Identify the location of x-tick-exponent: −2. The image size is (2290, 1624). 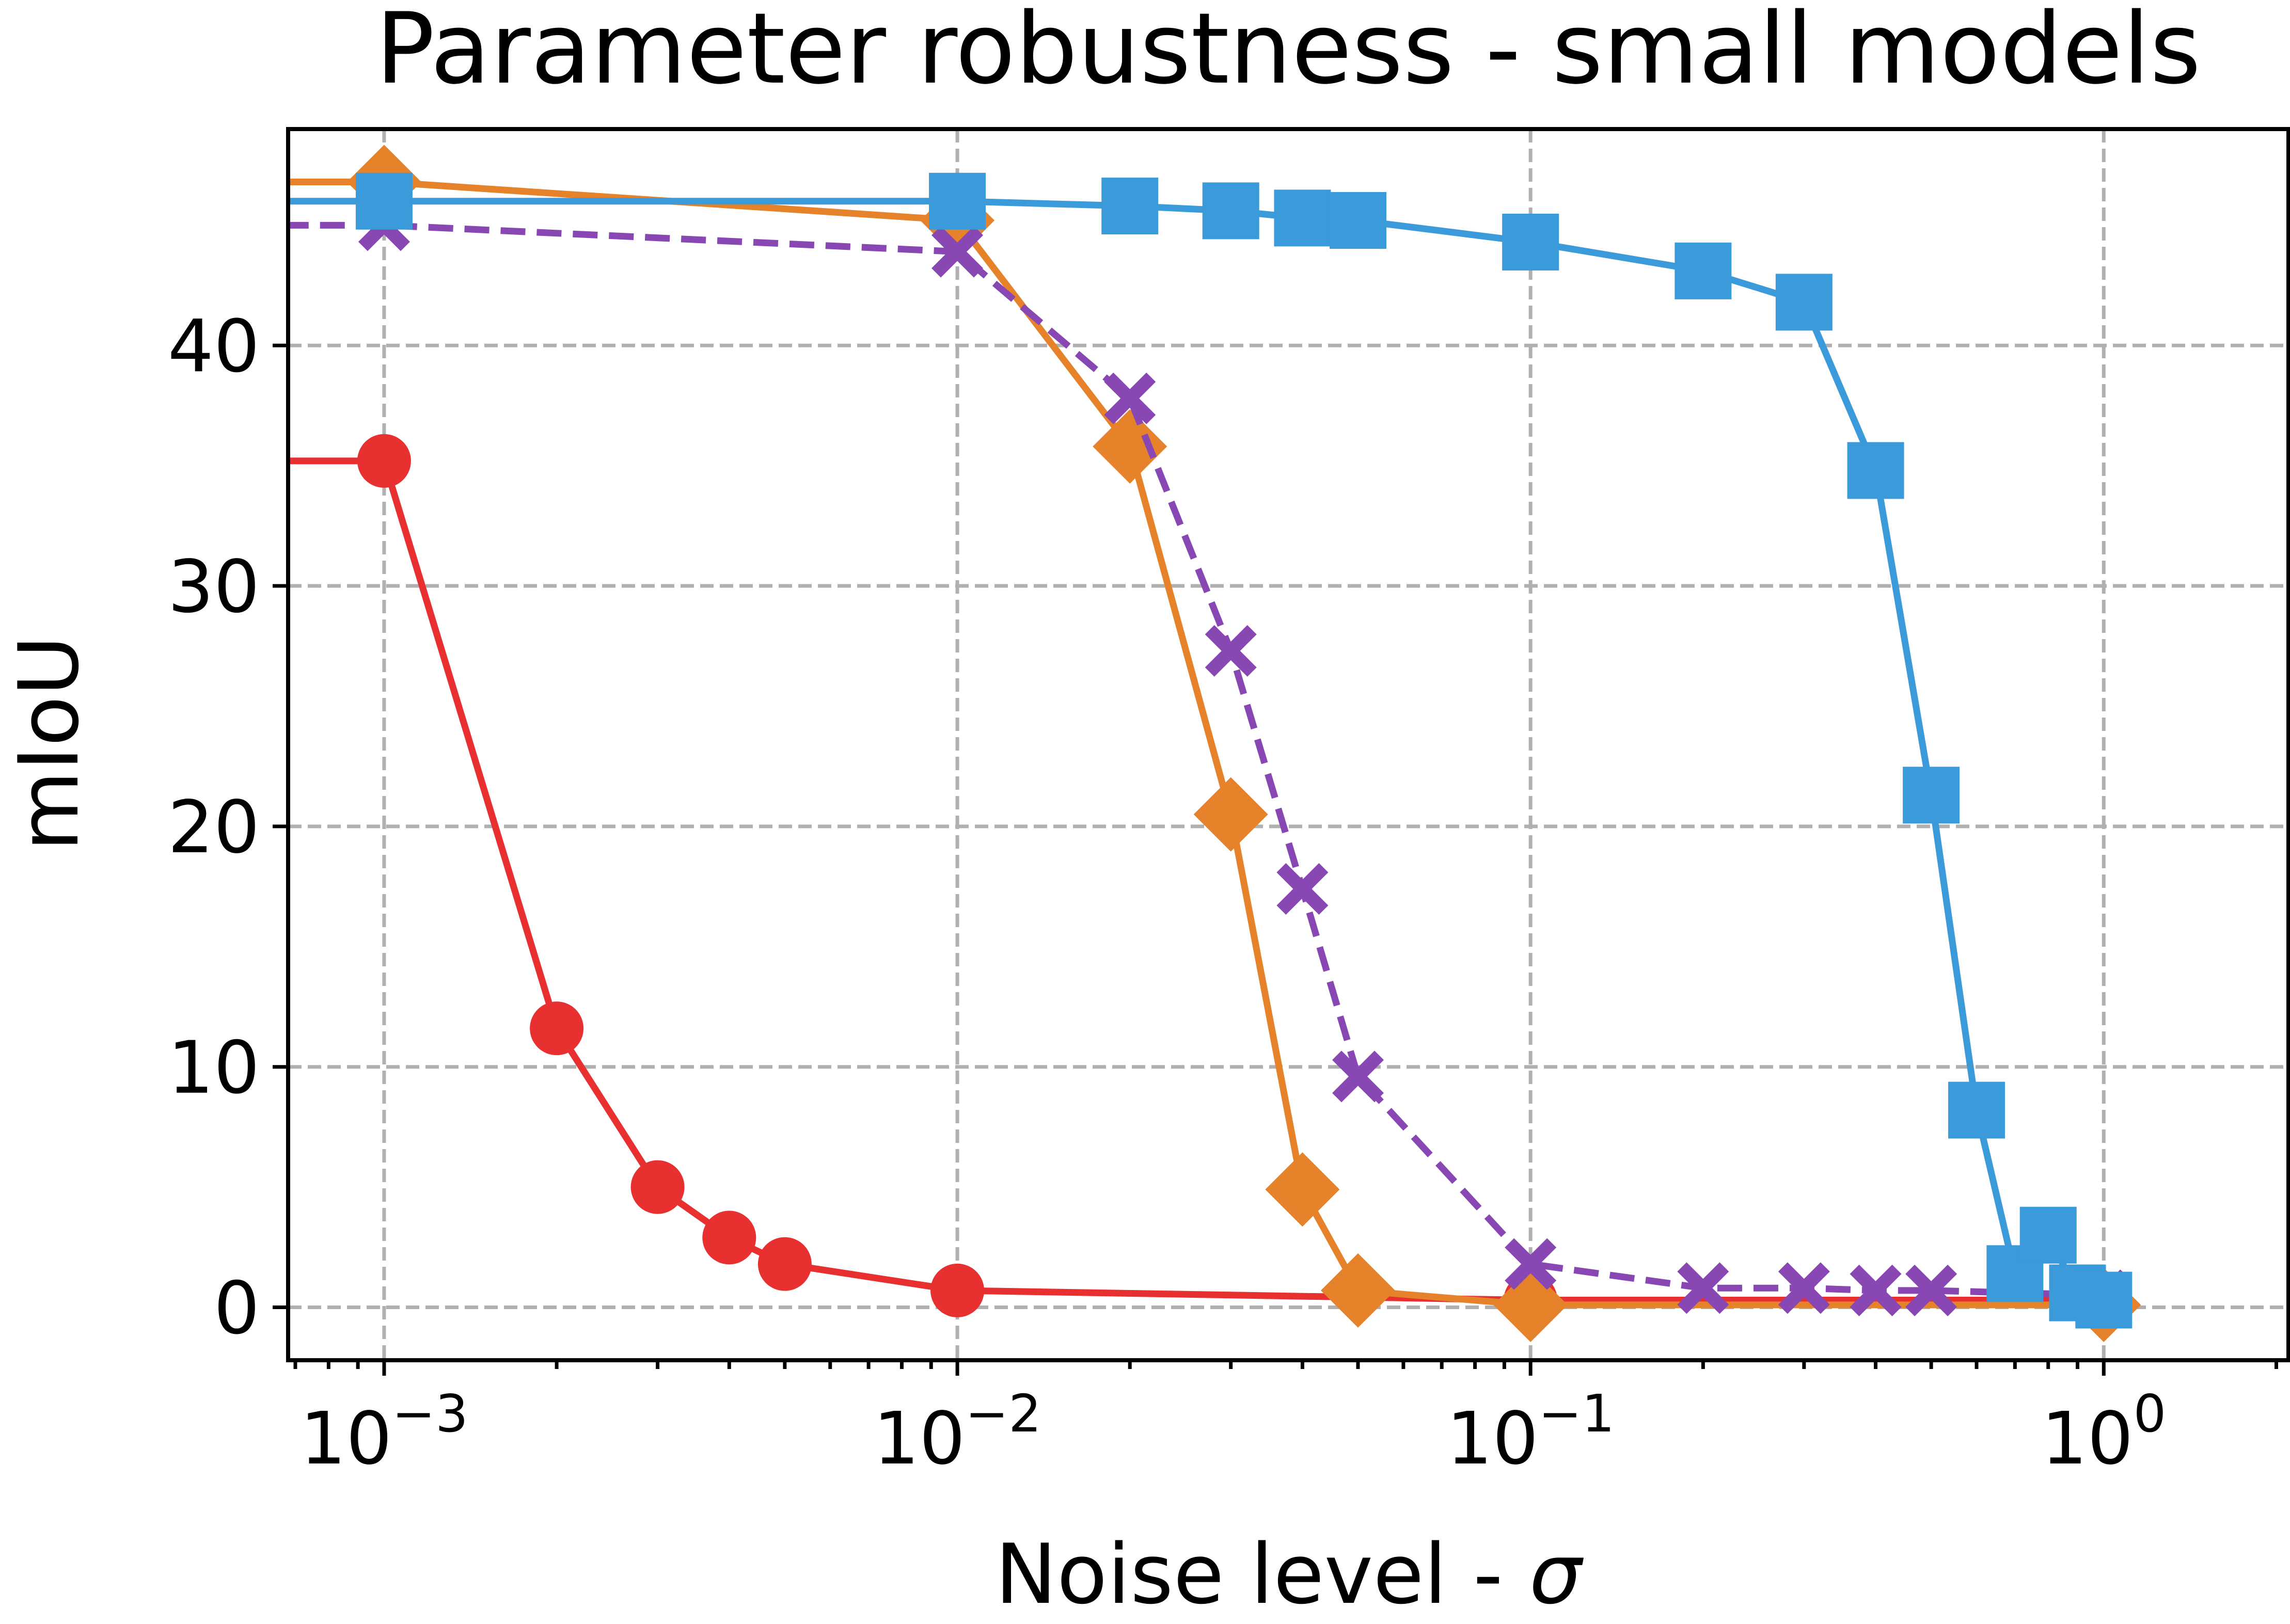
(1003, 1413).